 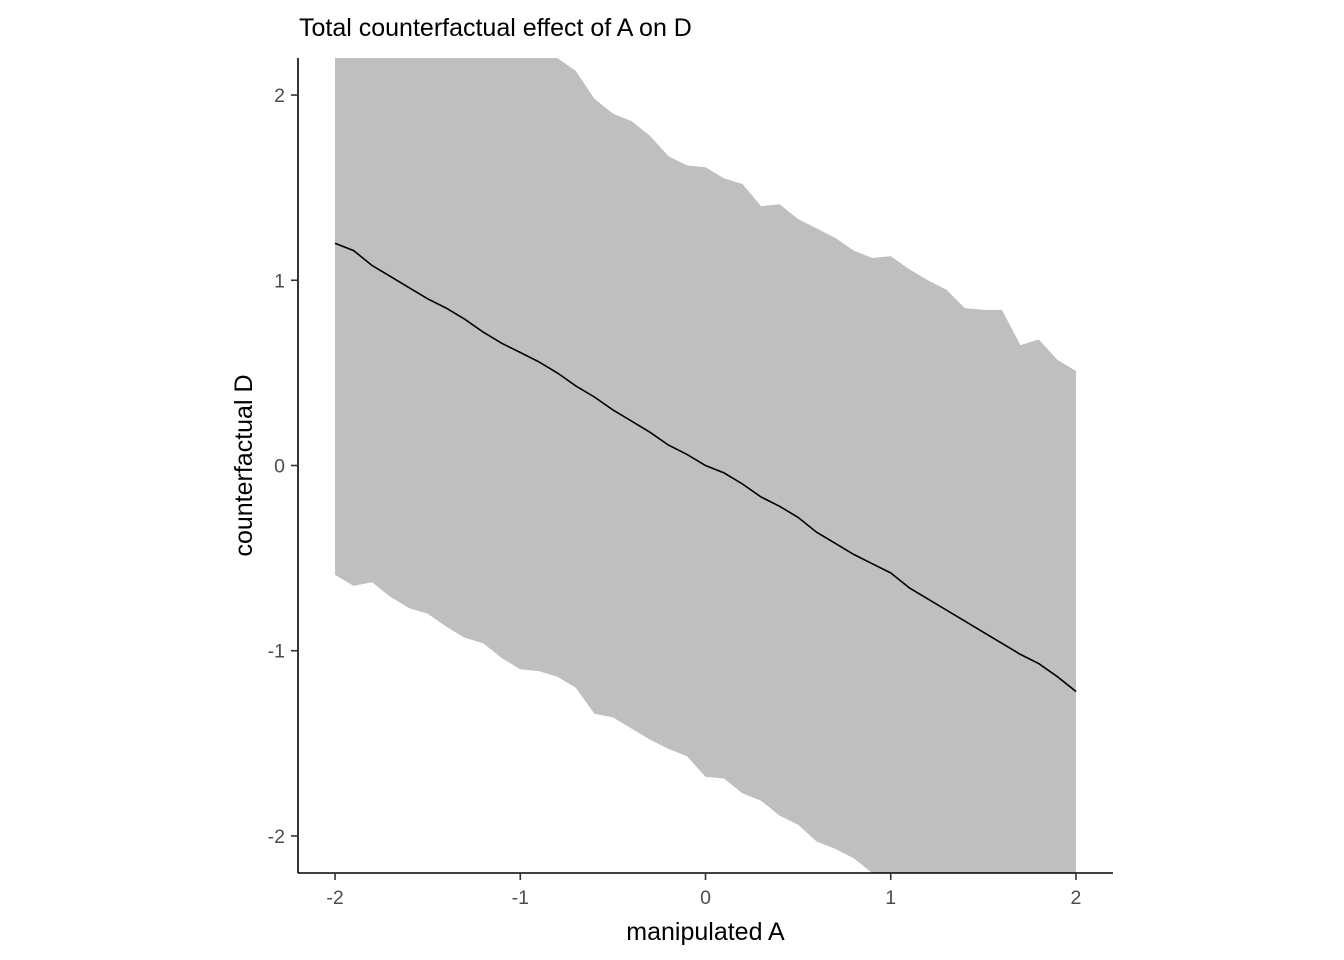 What do you see at coordinates (520, 898) in the screenshot?
I see `x-tick-label: -1` at bounding box center [520, 898].